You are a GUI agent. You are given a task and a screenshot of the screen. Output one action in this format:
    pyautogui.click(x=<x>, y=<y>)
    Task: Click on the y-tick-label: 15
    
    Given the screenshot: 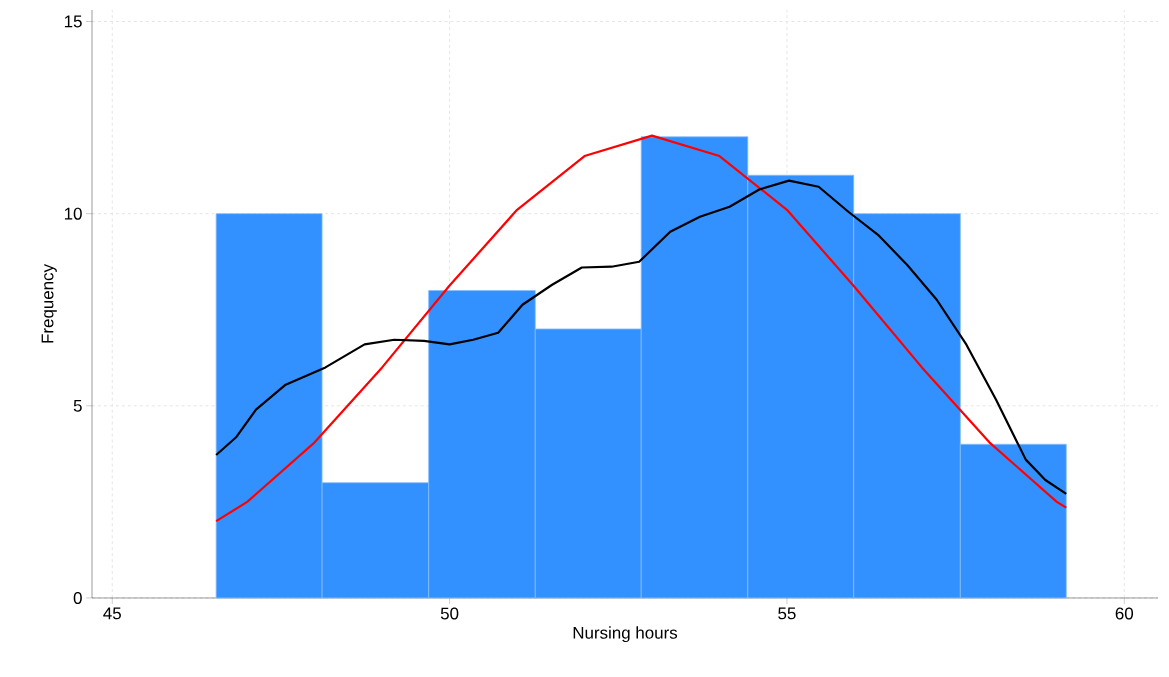 What is the action you would take?
    pyautogui.click(x=73, y=21)
    